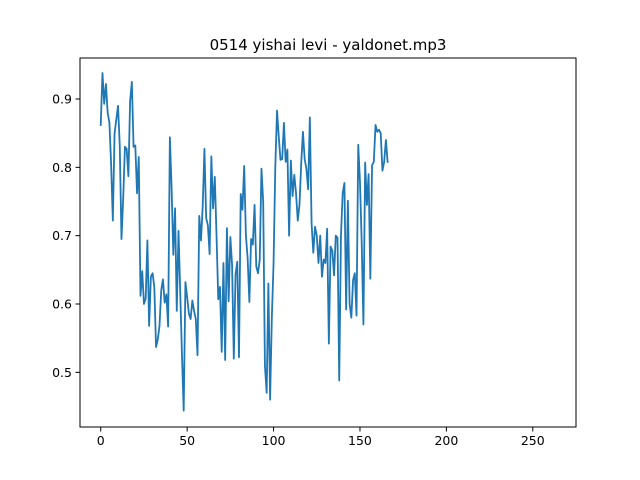  Describe the element at coordinates (62, 167) in the screenshot. I see `y-tick-label: 0.8` at that location.